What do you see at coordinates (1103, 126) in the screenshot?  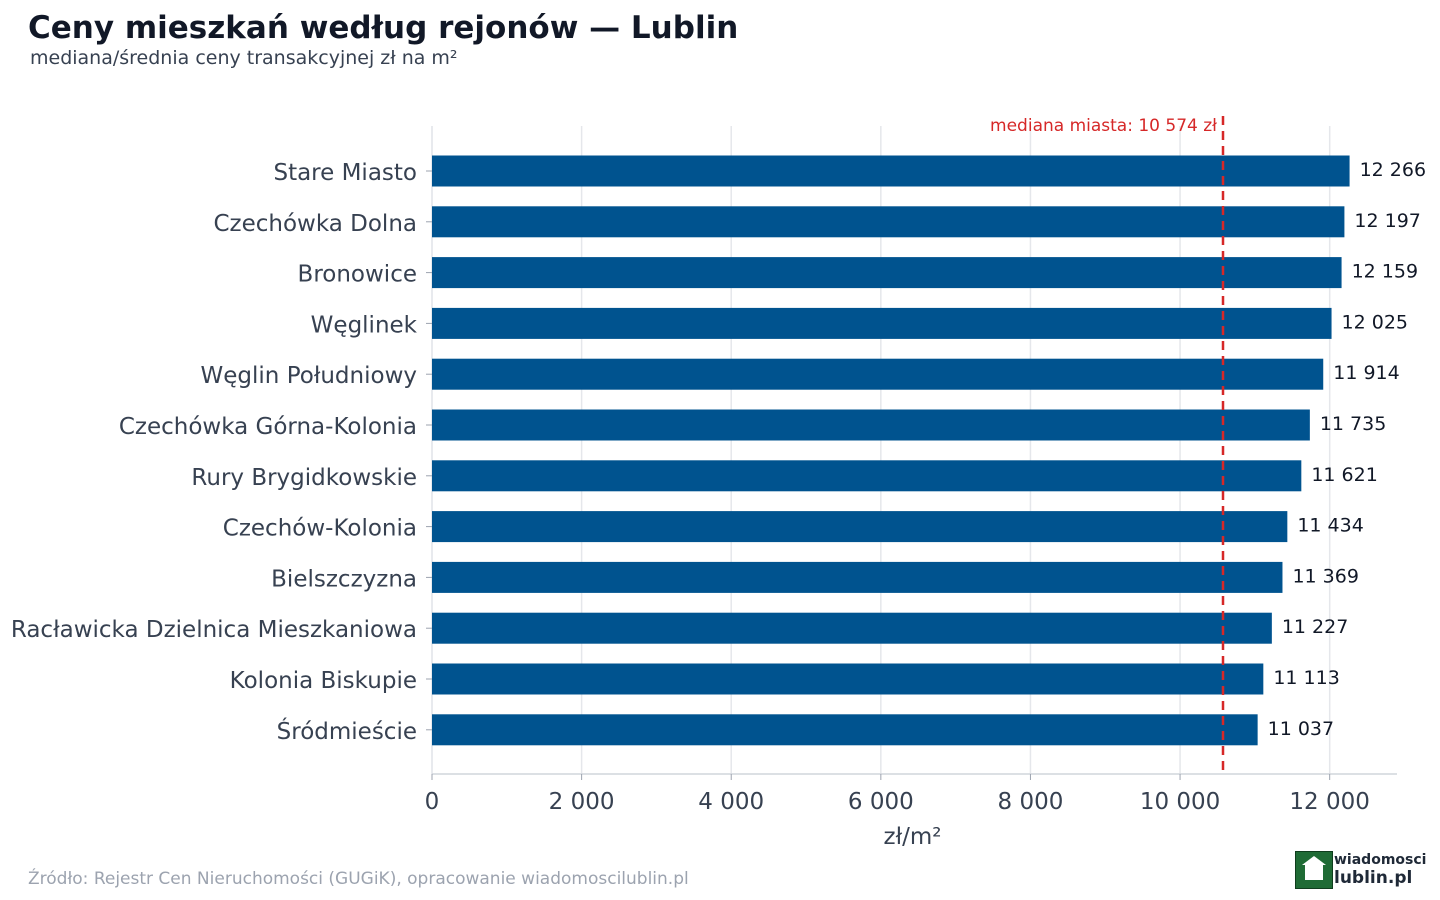 I see `median-label: mediana miasta: 10 574 zł` at bounding box center [1103, 126].